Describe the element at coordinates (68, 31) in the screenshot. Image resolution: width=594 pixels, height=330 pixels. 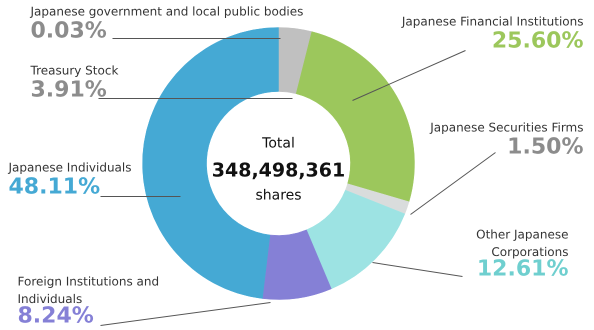
I see `data-label: 0.03%` at that location.